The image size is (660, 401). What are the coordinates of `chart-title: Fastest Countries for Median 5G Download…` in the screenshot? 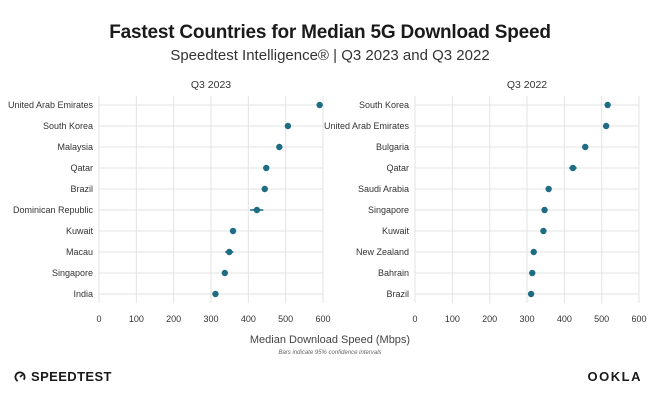 It's located at (330, 32).